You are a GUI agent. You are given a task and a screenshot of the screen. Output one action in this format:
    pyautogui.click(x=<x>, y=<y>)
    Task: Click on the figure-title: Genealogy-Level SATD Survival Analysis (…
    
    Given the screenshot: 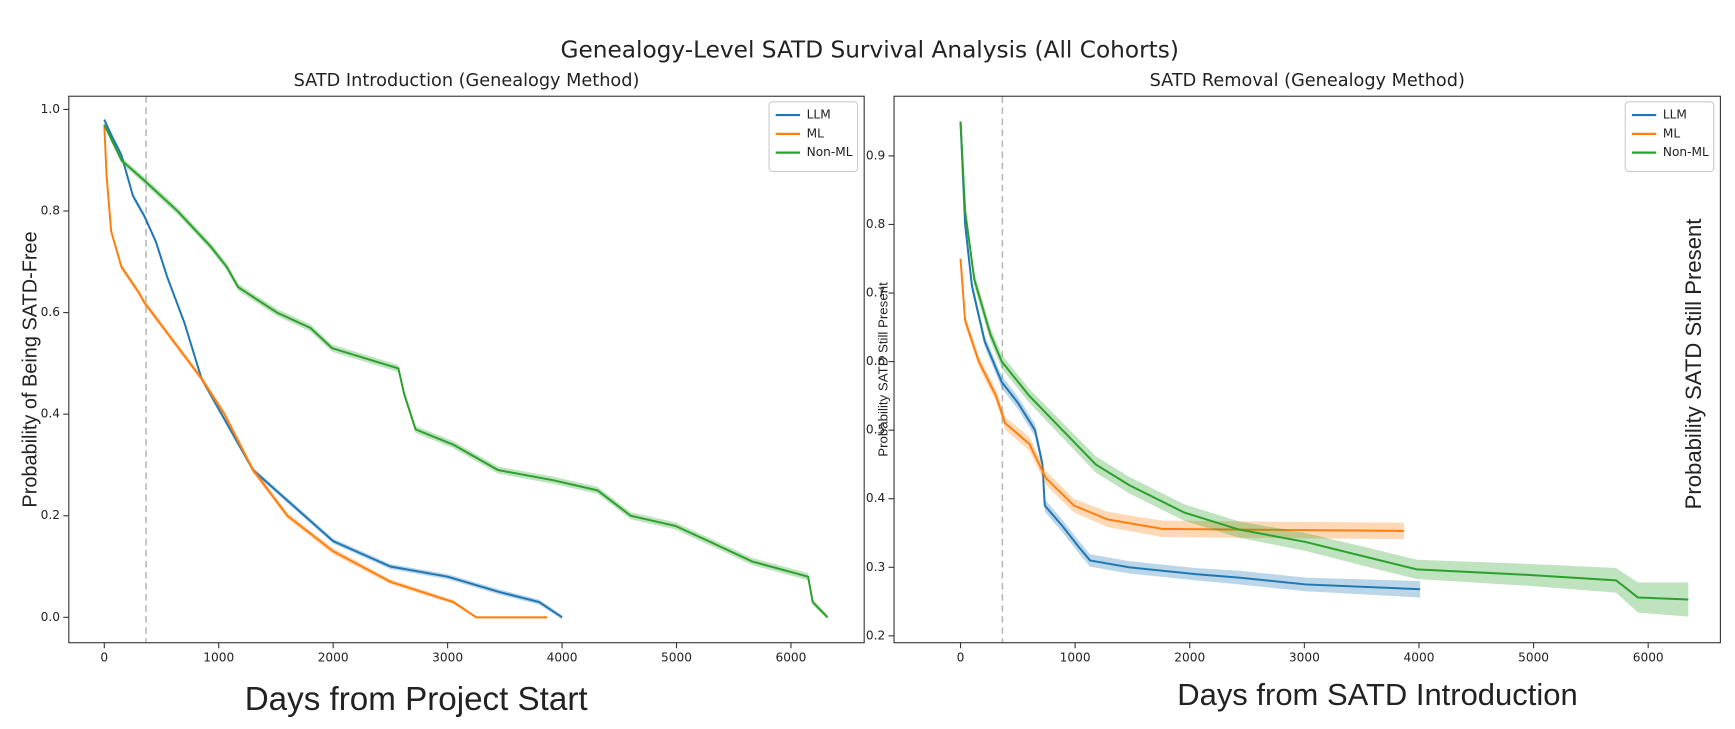 What is the action you would take?
    pyautogui.click(x=870, y=49)
    